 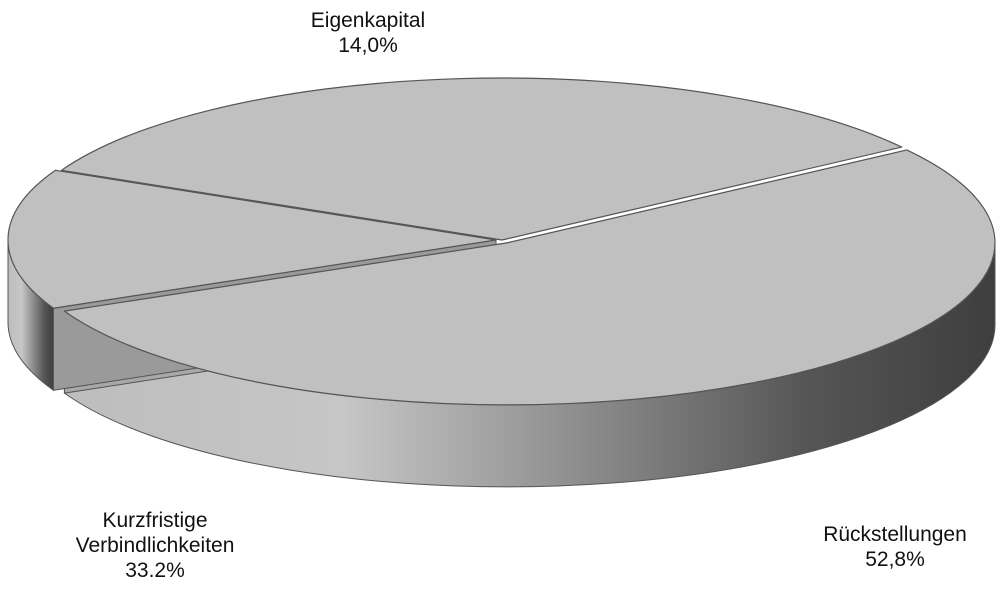 I want to click on slice-label-kurzfristige-verbindlichkeiten: Kurzfristige Verbindlichkeiten 33.2%, so click(x=155, y=545).